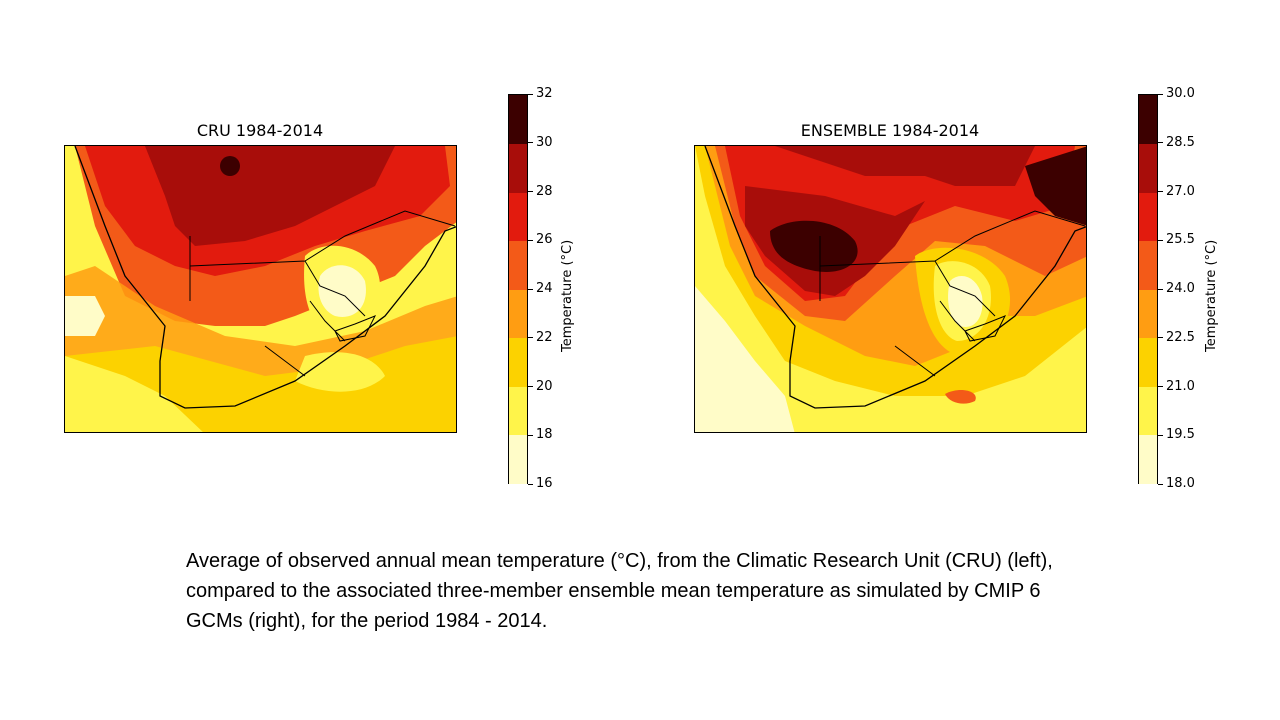  Describe the element at coordinates (260, 130) in the screenshot. I see `cru-map-title: CRU 1984-2014` at that location.